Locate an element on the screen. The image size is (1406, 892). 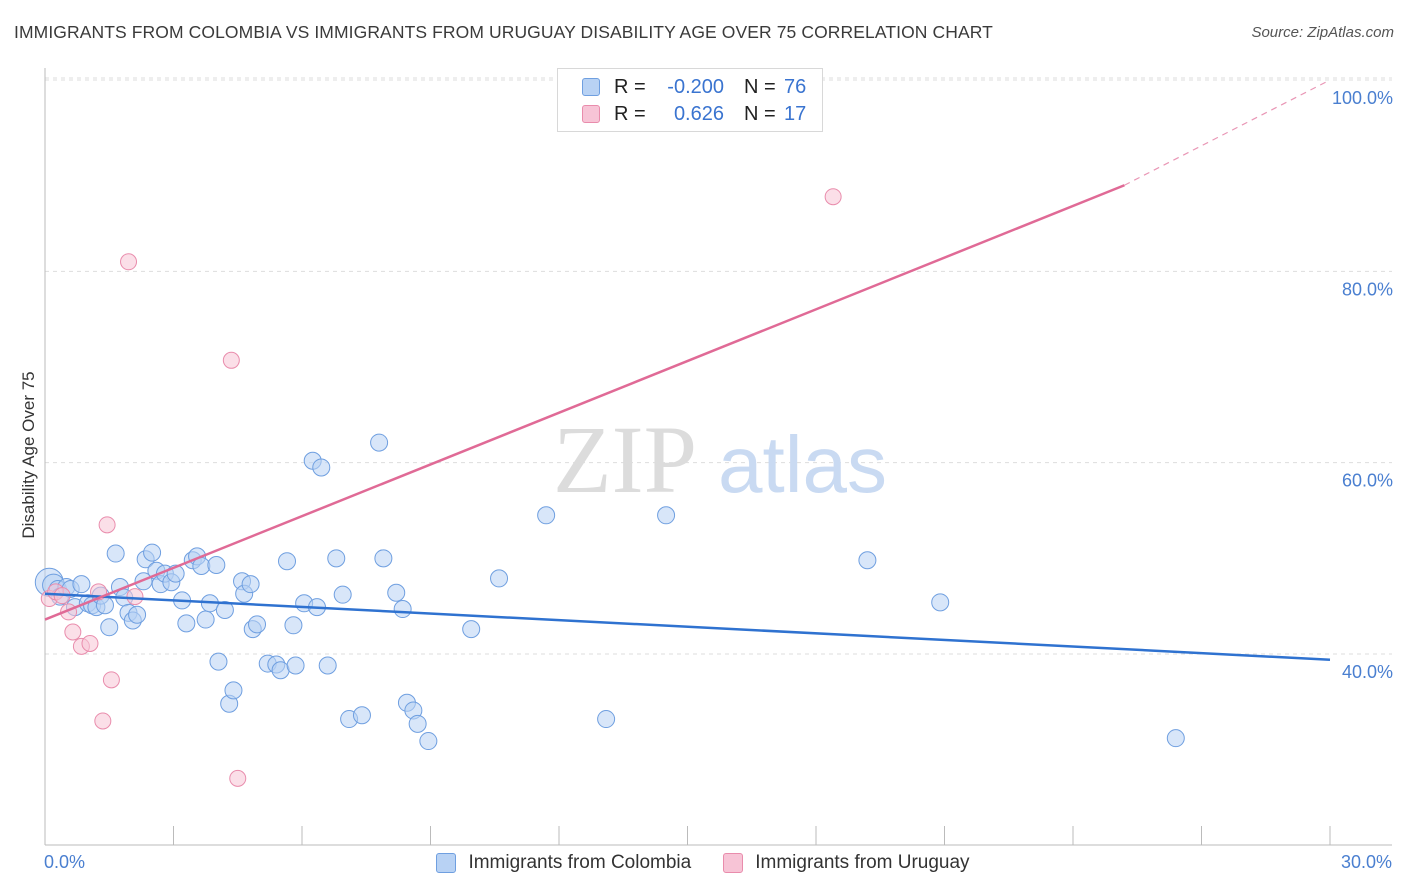
trend-line-uruguay-extension is located at coordinates (1227, 132).